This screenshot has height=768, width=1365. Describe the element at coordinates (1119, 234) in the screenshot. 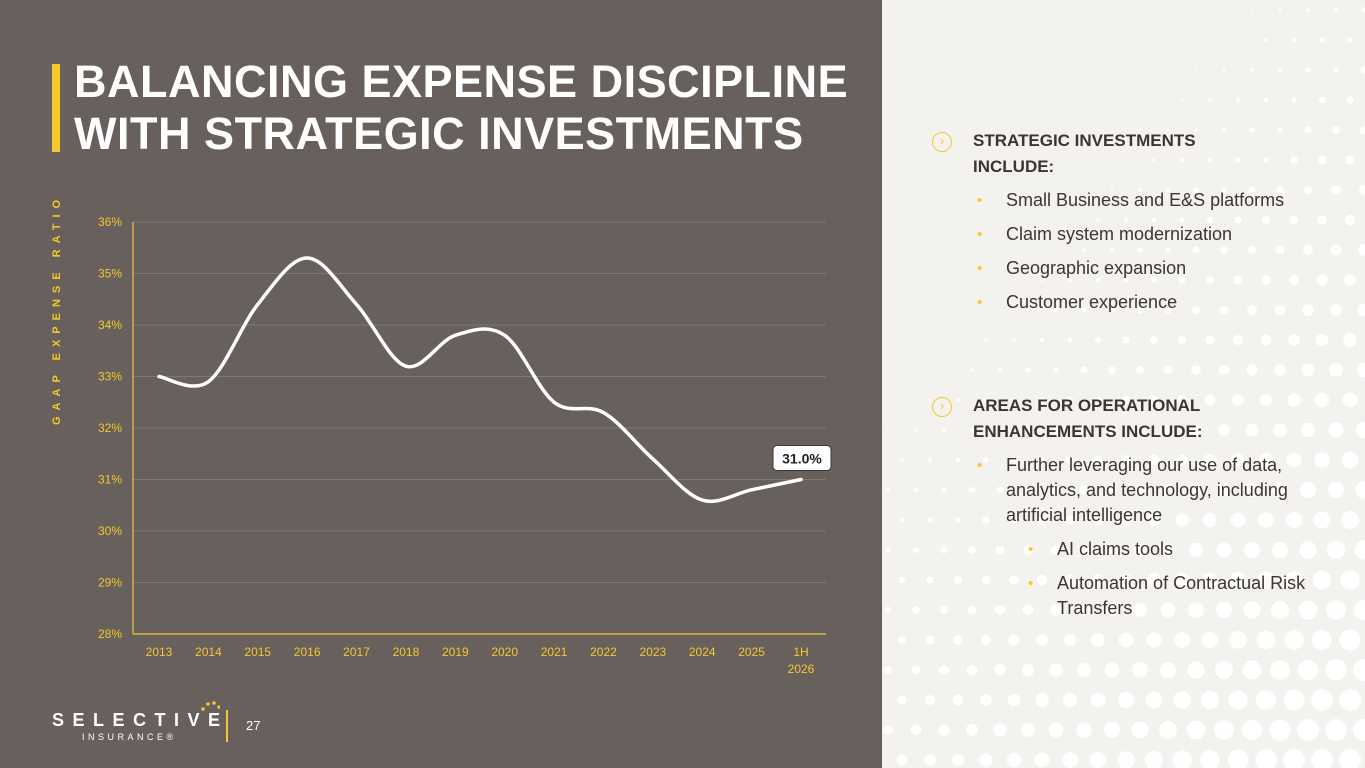

I see `list-item-text: Claim system modernization` at that location.